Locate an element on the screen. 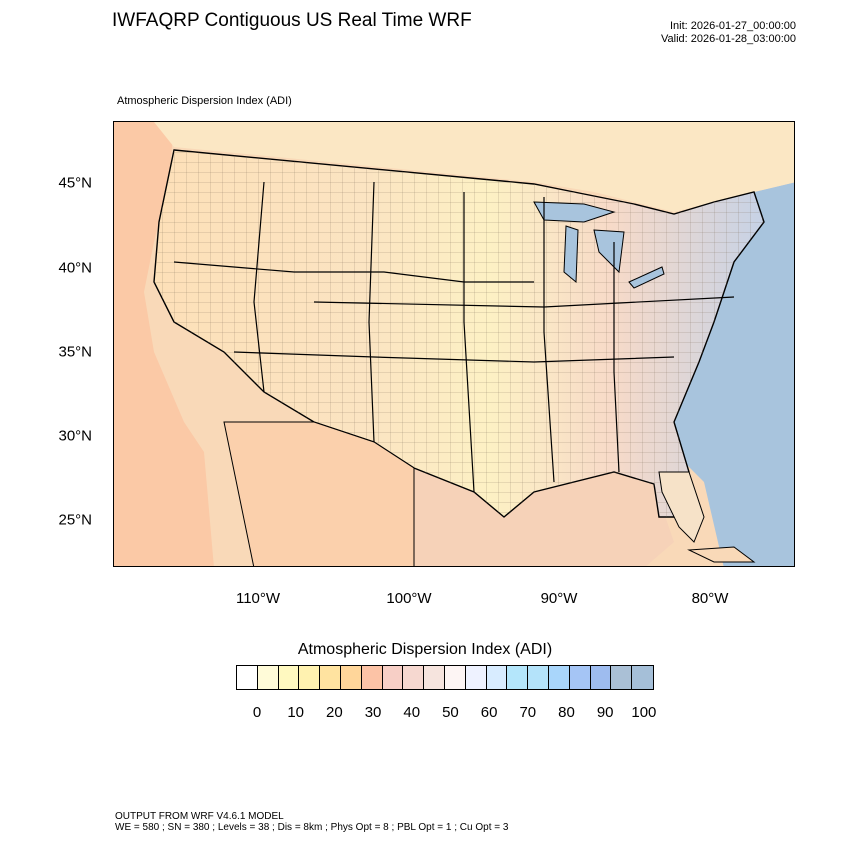 This screenshot has height=850, width=850. colorbar-tick-label: 60 is located at coordinates (489, 712).